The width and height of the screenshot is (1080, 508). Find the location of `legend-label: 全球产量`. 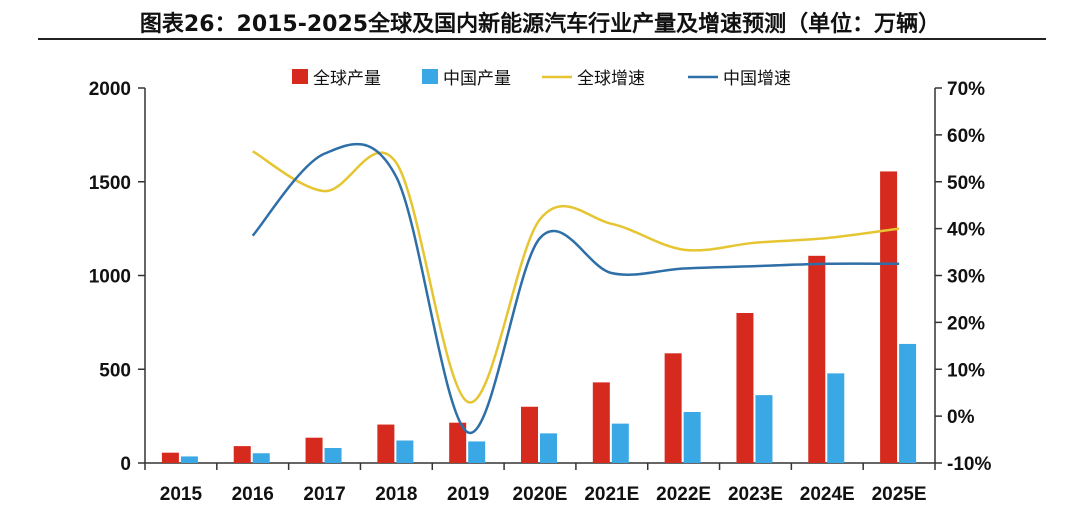

legend-label: 全球产量 is located at coordinates (347, 79).